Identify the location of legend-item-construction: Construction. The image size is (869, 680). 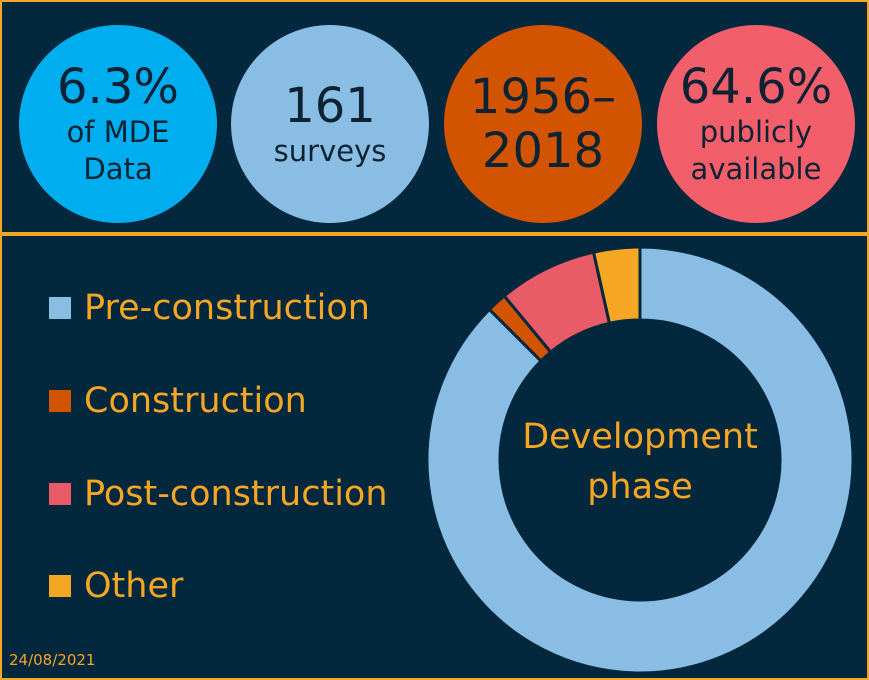
(178, 401).